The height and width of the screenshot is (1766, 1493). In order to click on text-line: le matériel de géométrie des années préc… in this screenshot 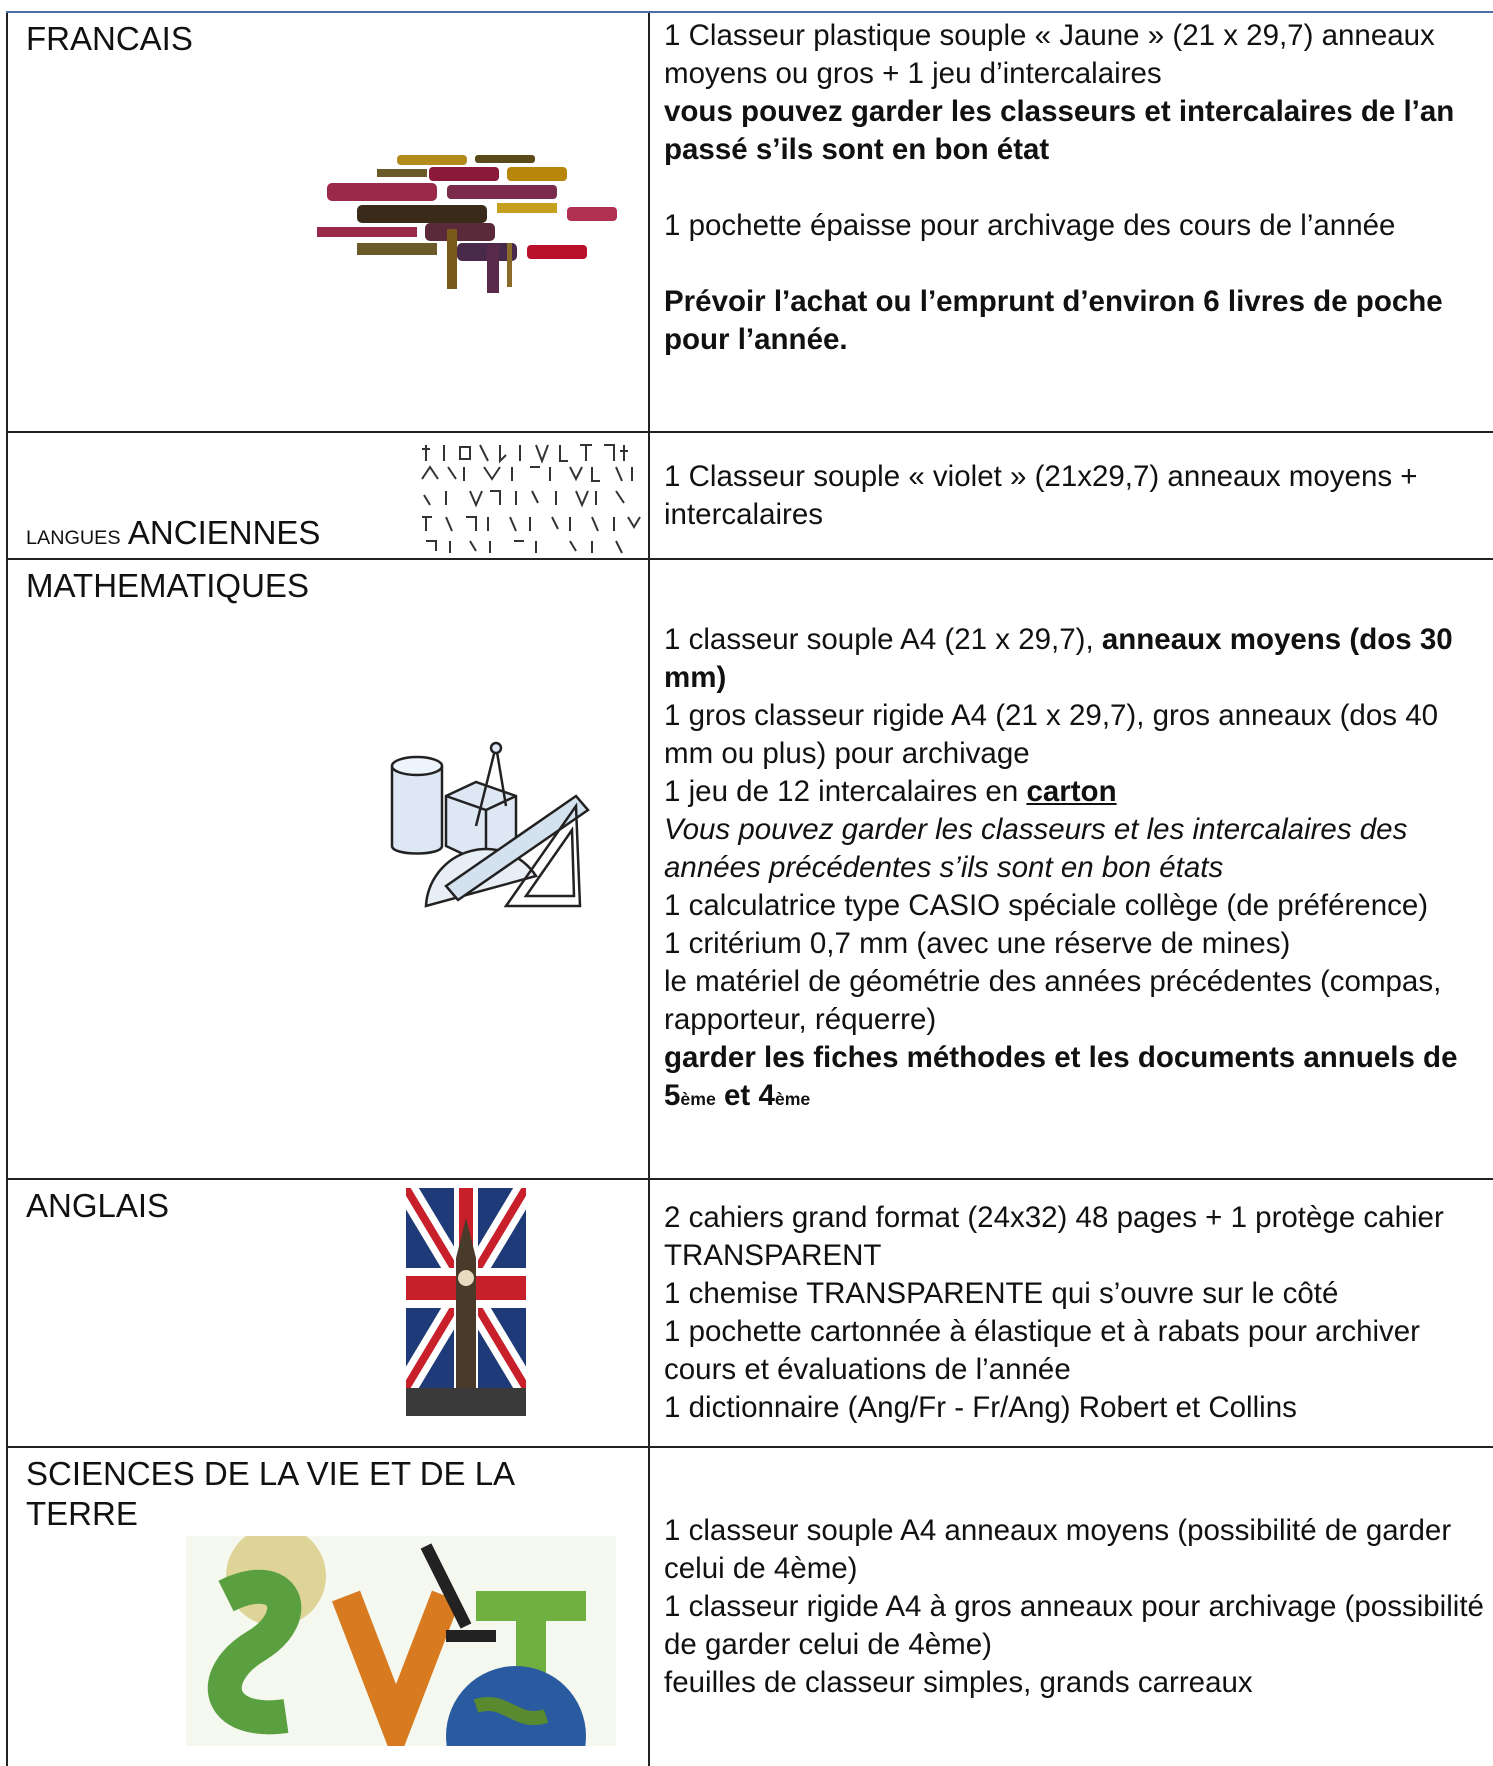, I will do `click(1075, 1001)`.